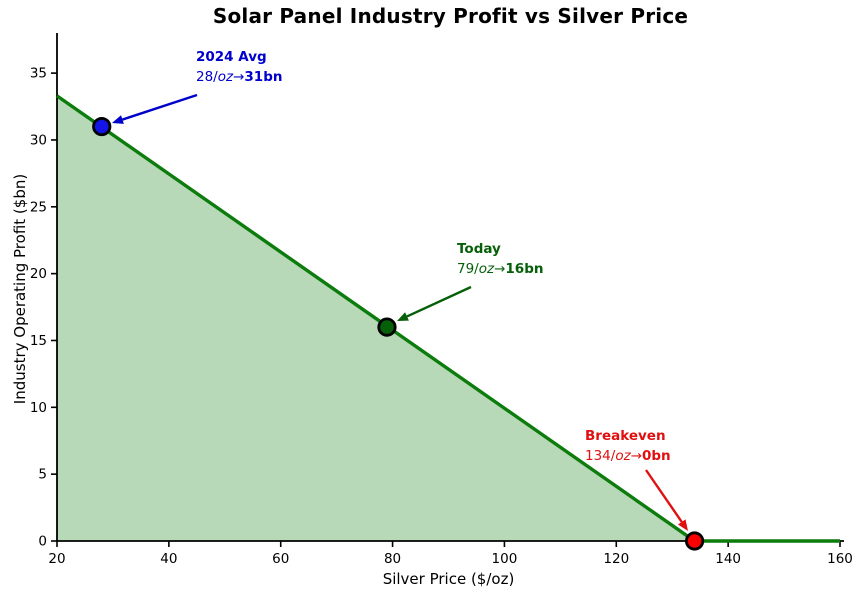  What do you see at coordinates (38, 74) in the screenshot?
I see `y-tick-label: 35` at bounding box center [38, 74].